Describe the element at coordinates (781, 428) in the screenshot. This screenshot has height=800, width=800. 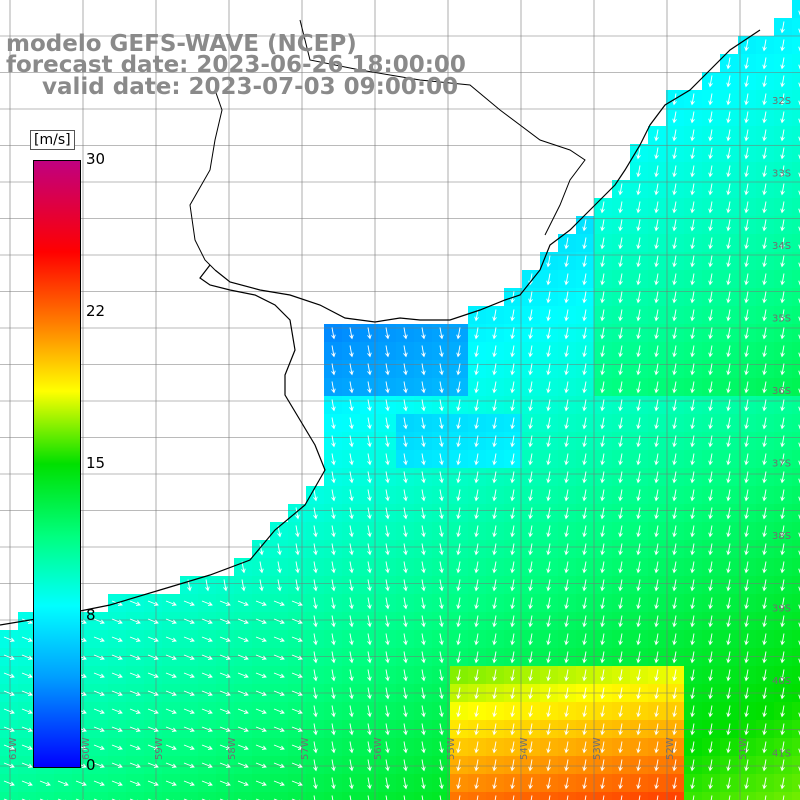
I see `latitude-labels: 32S 33S 34S 35S 36S 37S 38S 39S 40S 41S` at that location.